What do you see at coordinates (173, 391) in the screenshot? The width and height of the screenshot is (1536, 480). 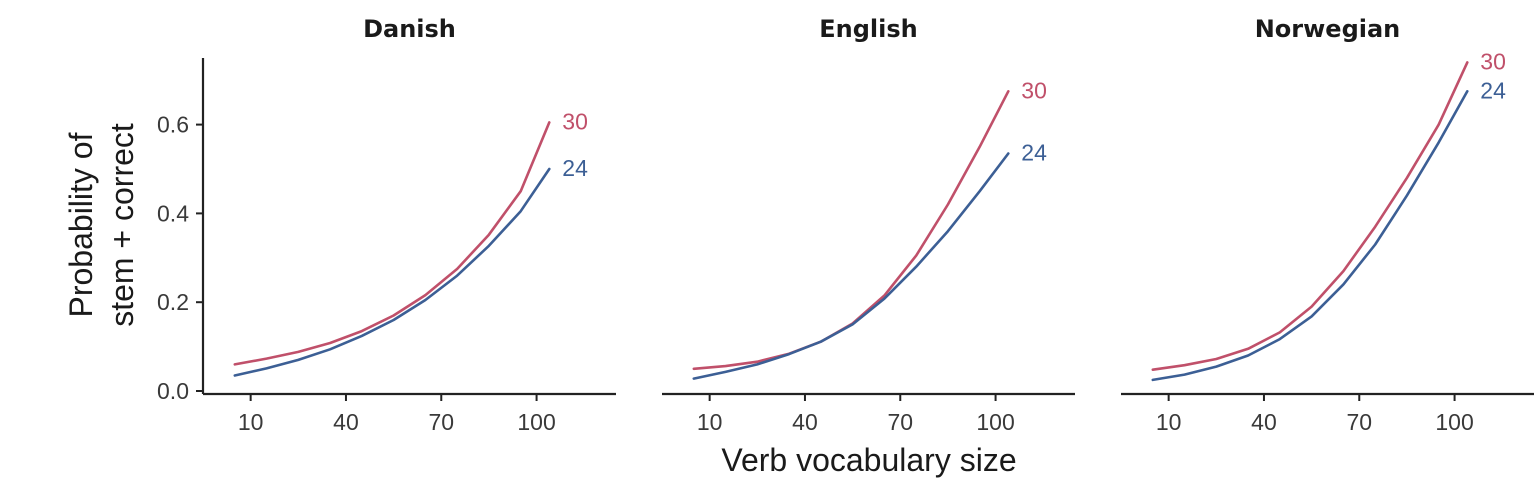 I see `y-tick-label: 0.0` at bounding box center [173, 391].